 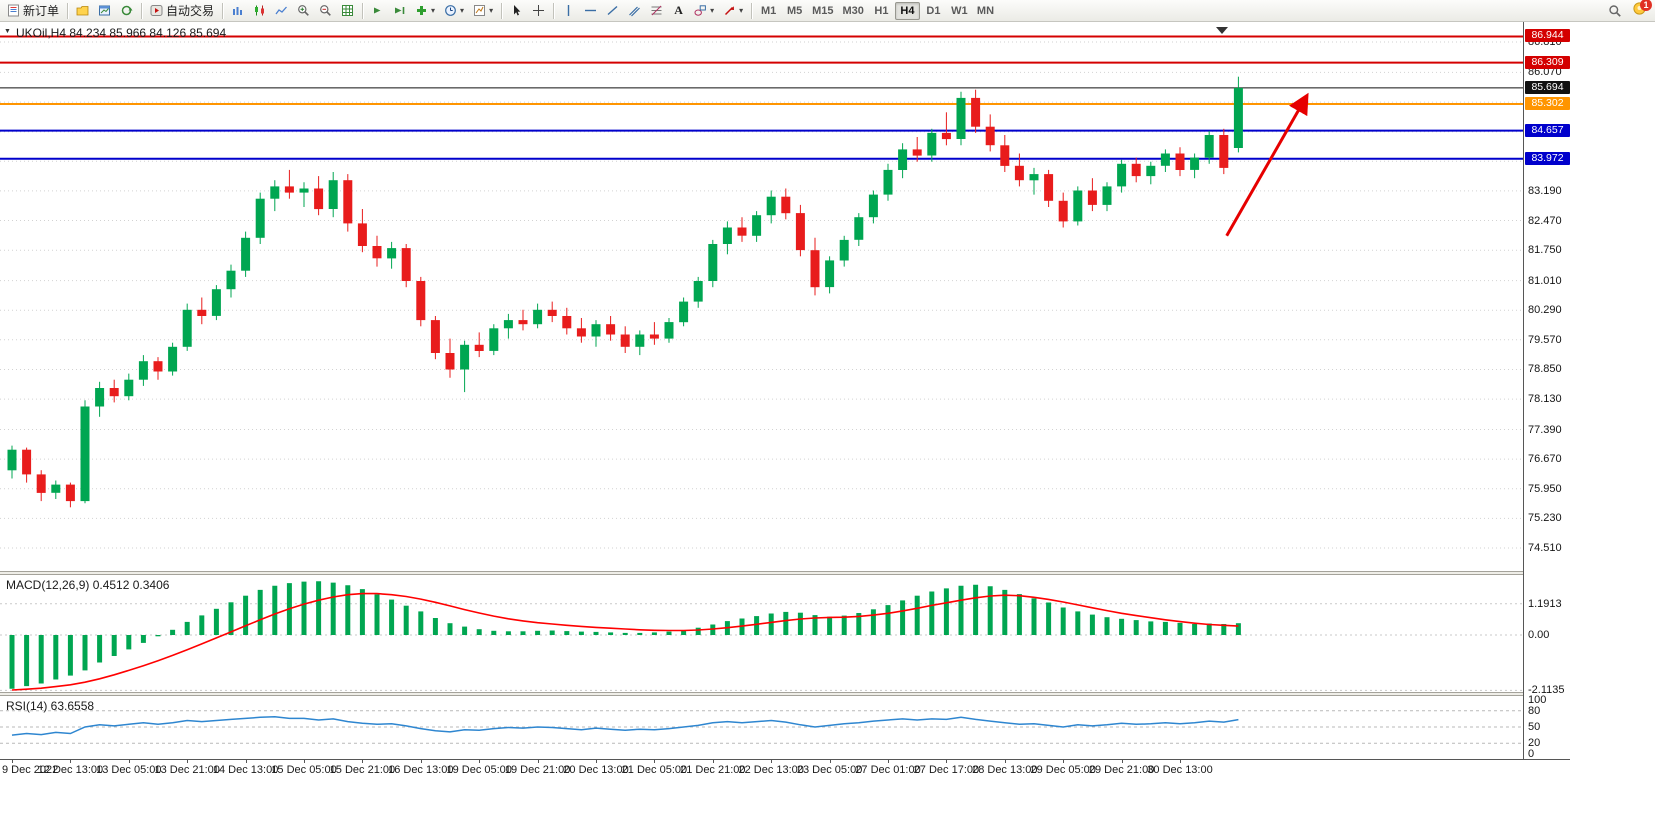 I want to click on price-label: 80.290, so click(x=1545, y=310).